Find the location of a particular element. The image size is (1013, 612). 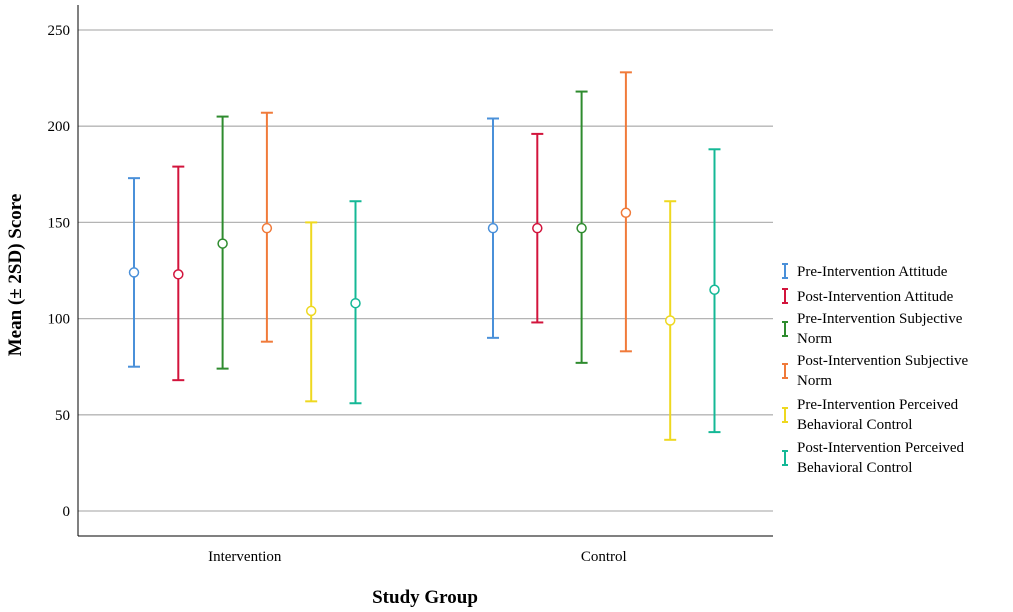

legend-label: Post-Intervention Perceived is located at coordinates (881, 448).